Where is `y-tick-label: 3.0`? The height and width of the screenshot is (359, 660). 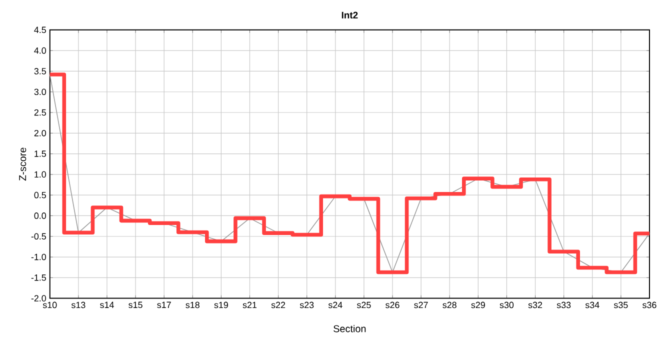
y-tick-label: 3.0 is located at coordinates (40, 91).